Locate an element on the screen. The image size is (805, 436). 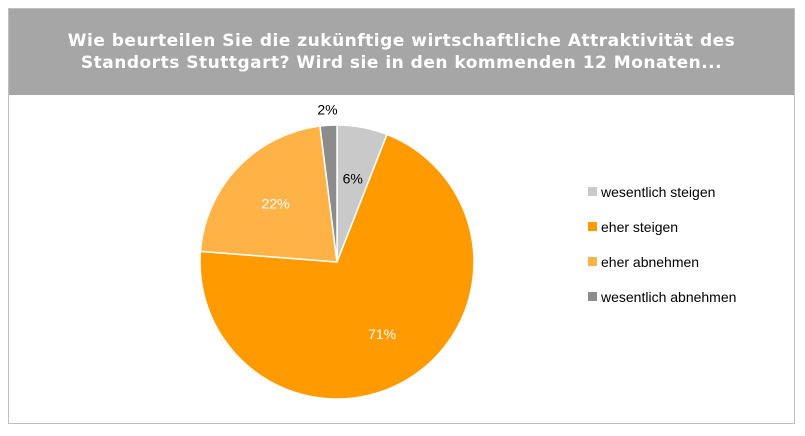
data-label-wesentlich-abnehmen: 2% is located at coordinates (327, 109).